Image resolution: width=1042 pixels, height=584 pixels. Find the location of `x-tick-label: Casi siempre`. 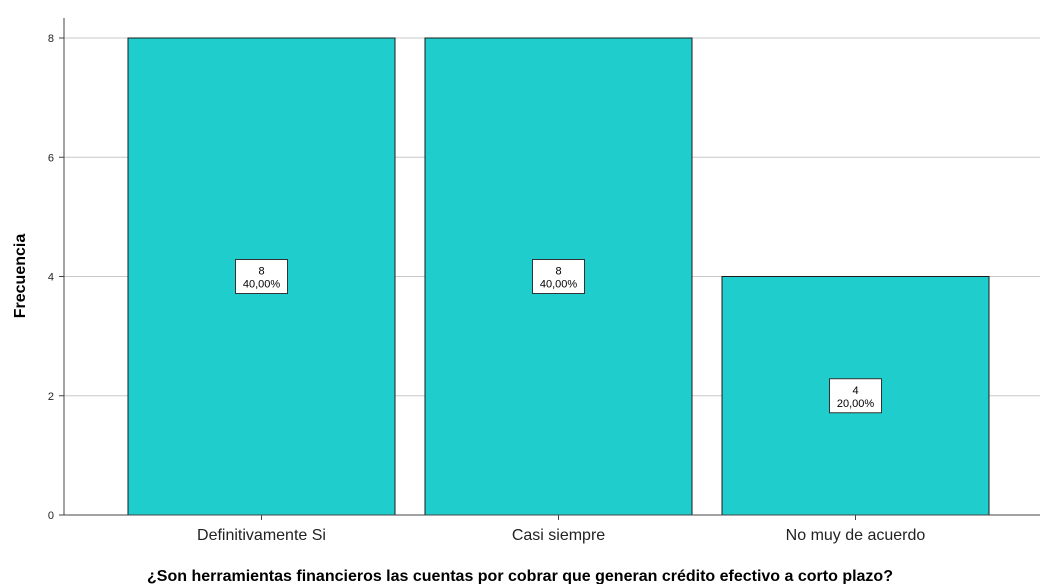

x-tick-label: Casi siempre is located at coordinates (558, 535).